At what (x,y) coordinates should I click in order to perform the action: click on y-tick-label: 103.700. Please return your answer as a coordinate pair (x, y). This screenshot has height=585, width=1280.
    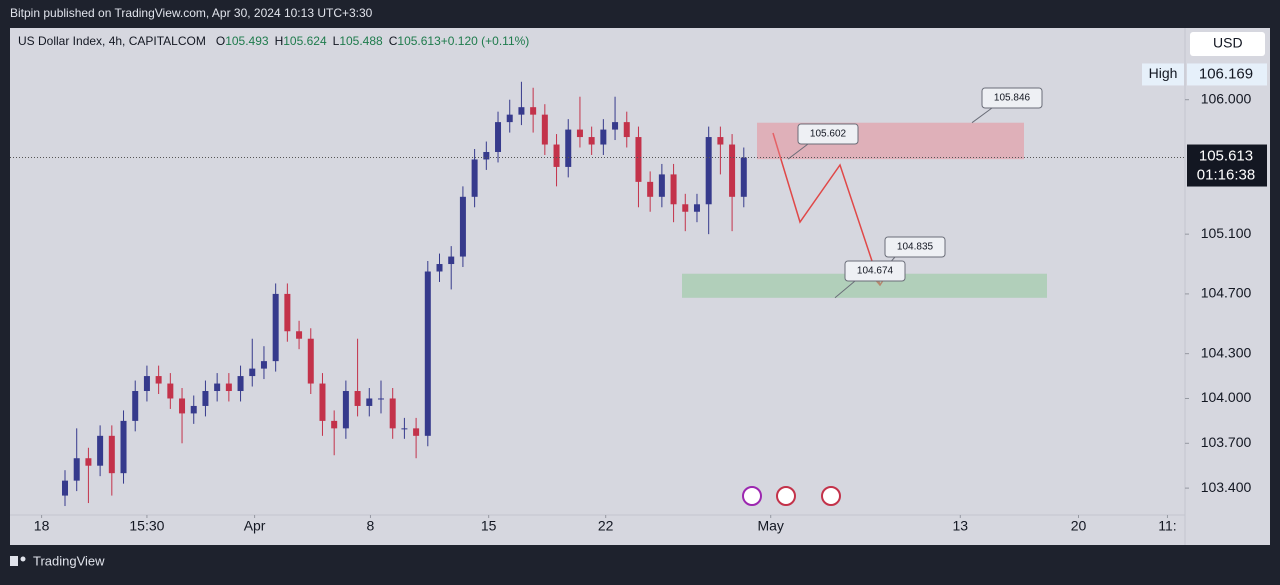
    Looking at the image, I should click on (1226, 442).